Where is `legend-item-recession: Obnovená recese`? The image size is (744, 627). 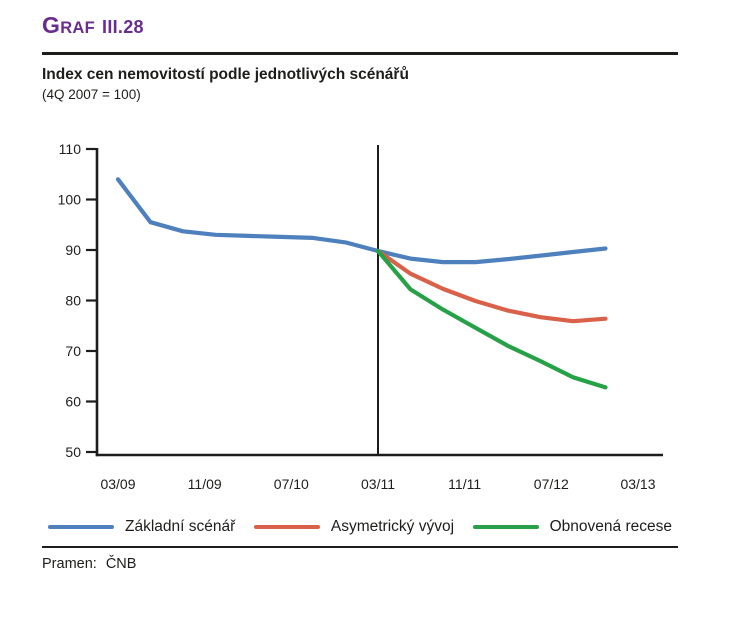 legend-item-recession: Obnovená recese is located at coordinates (572, 527).